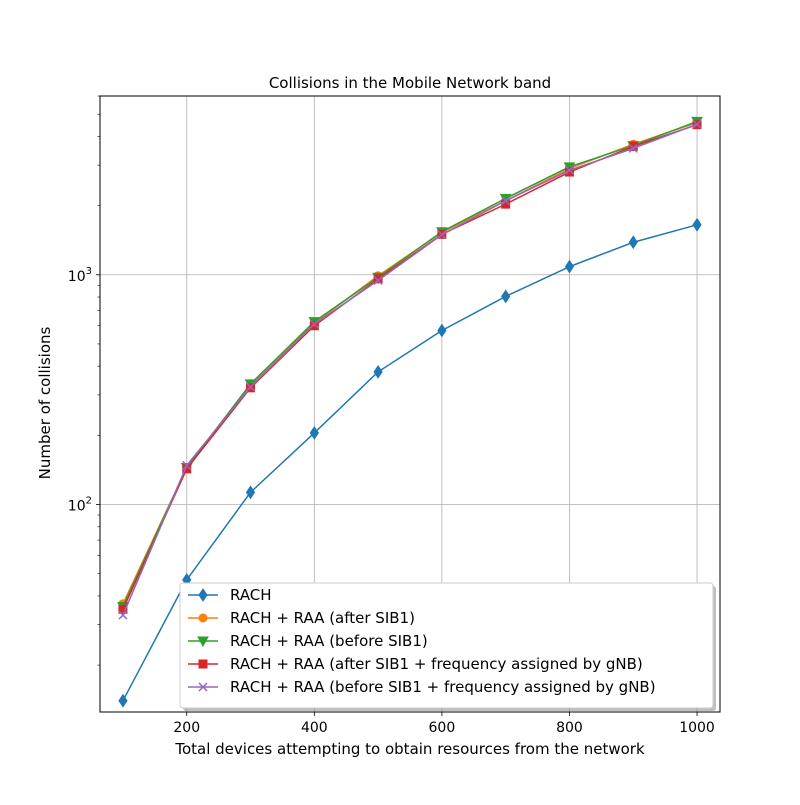 This screenshot has height=805, width=800. I want to click on legend-box, so click(446, 645).